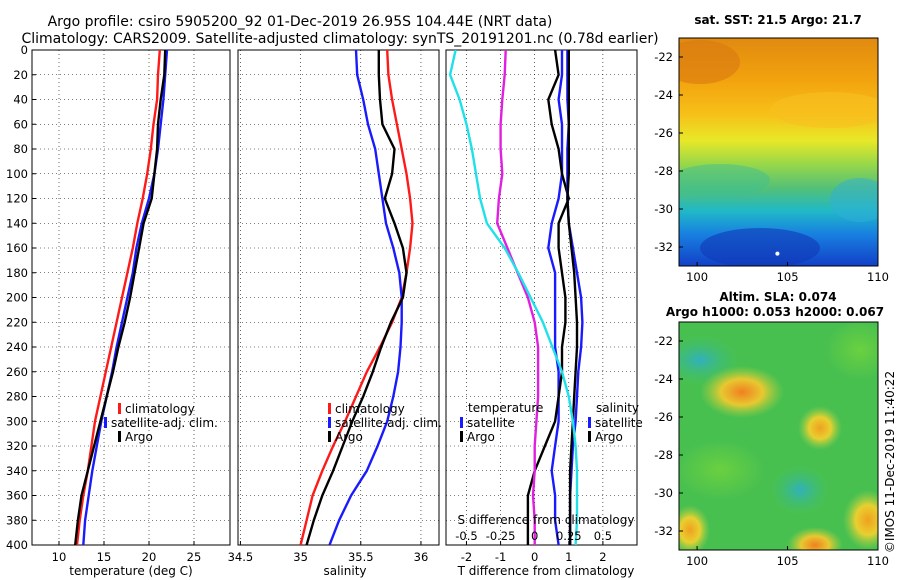  I want to click on s-tick-label: 0, so click(534, 536).